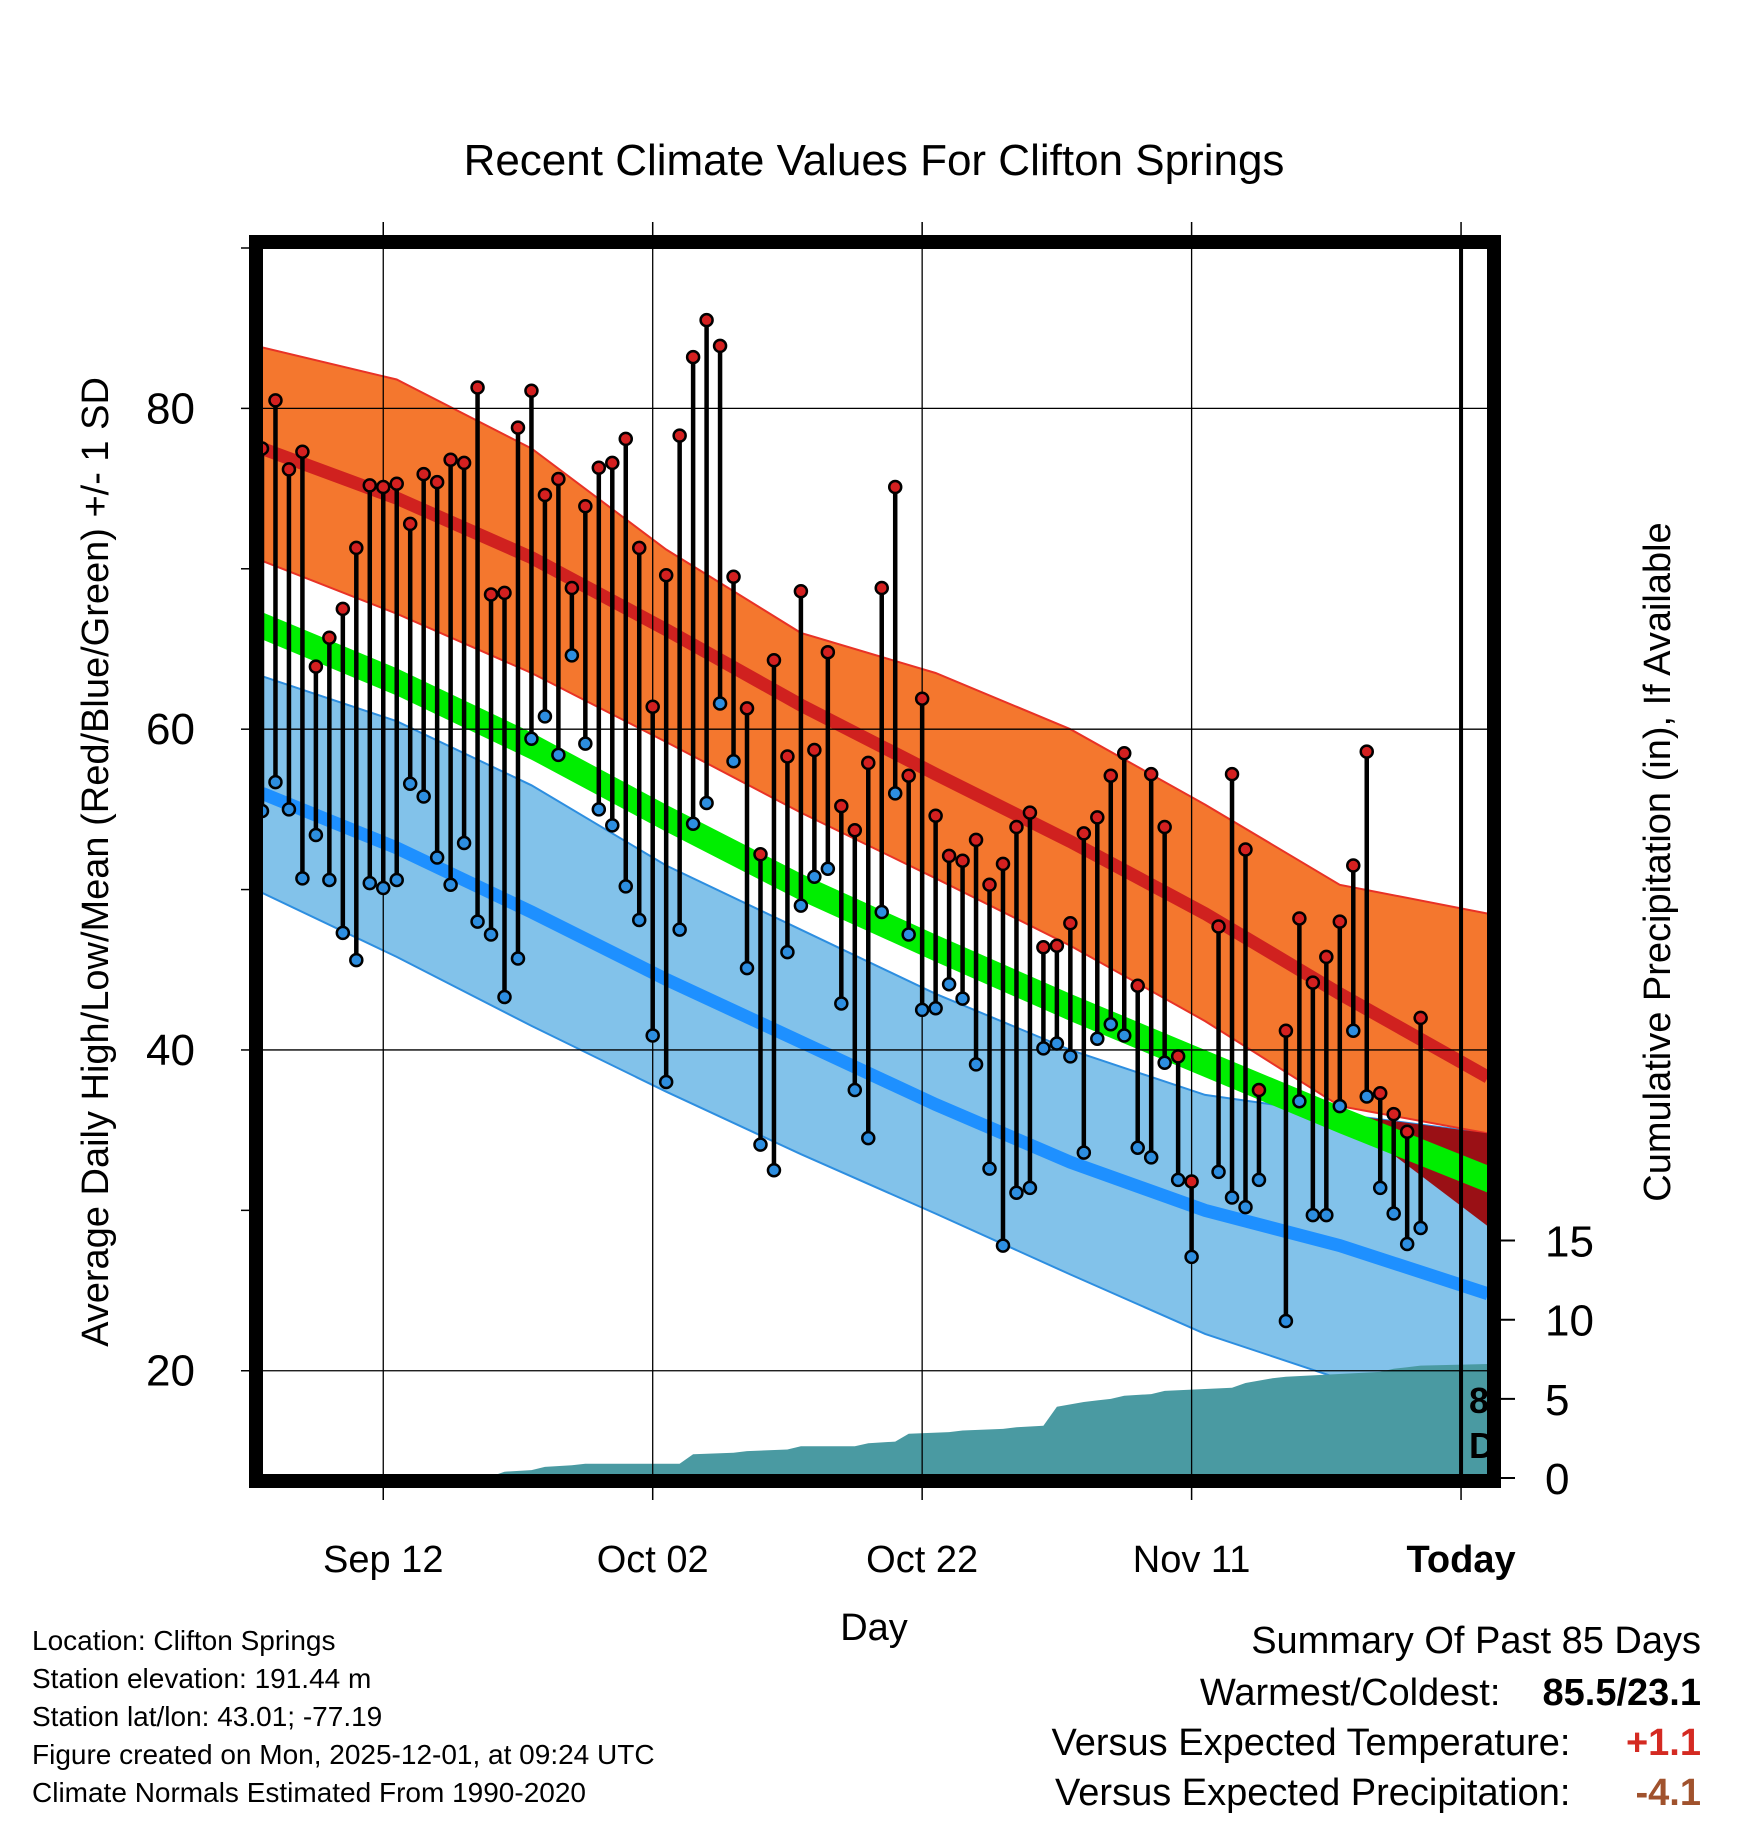 The height and width of the screenshot is (1828, 1748). Describe the element at coordinates (874, 1628) in the screenshot. I see `x-axis-label: Day` at that location.